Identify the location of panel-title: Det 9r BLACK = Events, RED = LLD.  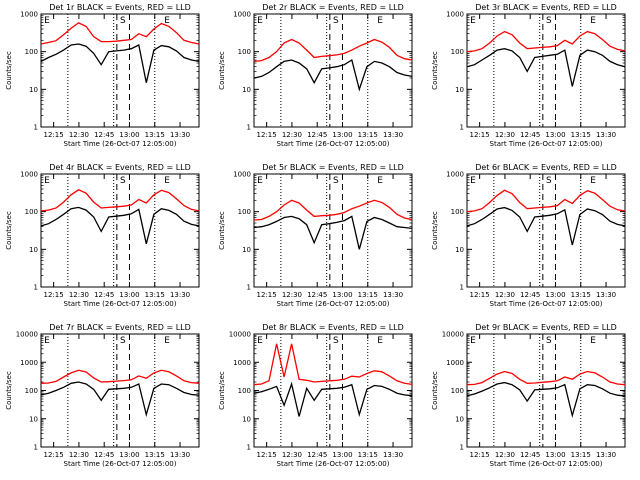
(546, 327).